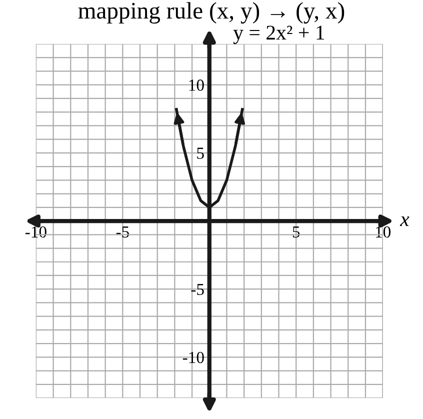 This screenshot has width=423, height=419. What do you see at coordinates (196, 85) in the screenshot?
I see `y-tick-label: 10` at bounding box center [196, 85].